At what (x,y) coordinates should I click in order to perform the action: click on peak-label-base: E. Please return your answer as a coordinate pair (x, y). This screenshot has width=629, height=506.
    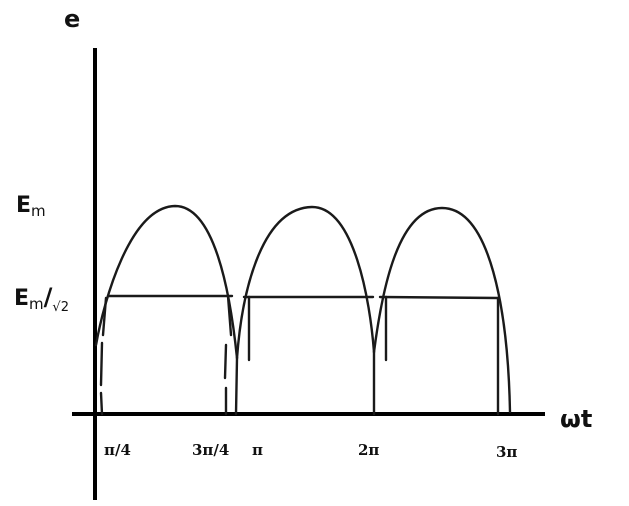
    Looking at the image, I should click on (23, 205).